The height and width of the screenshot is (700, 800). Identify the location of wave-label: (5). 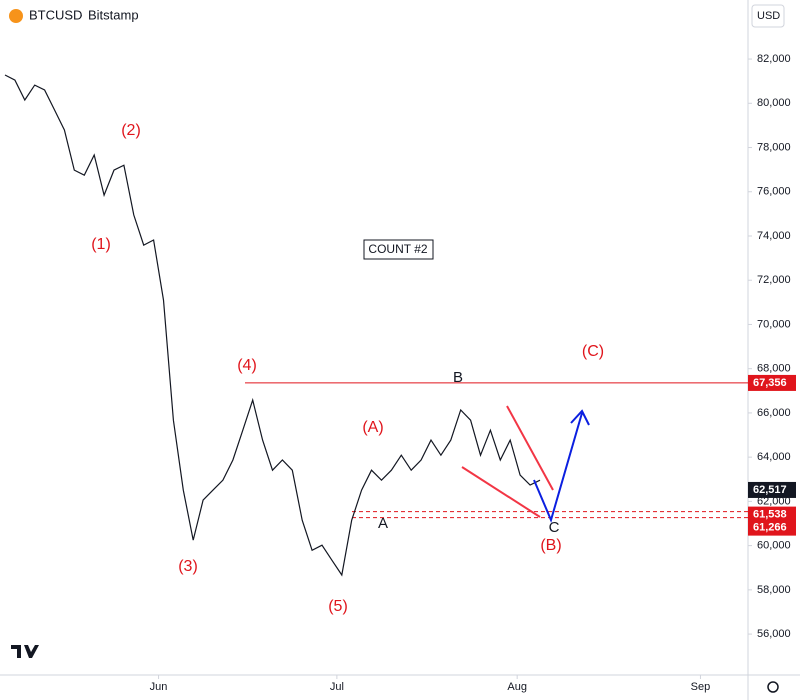
(338, 606).